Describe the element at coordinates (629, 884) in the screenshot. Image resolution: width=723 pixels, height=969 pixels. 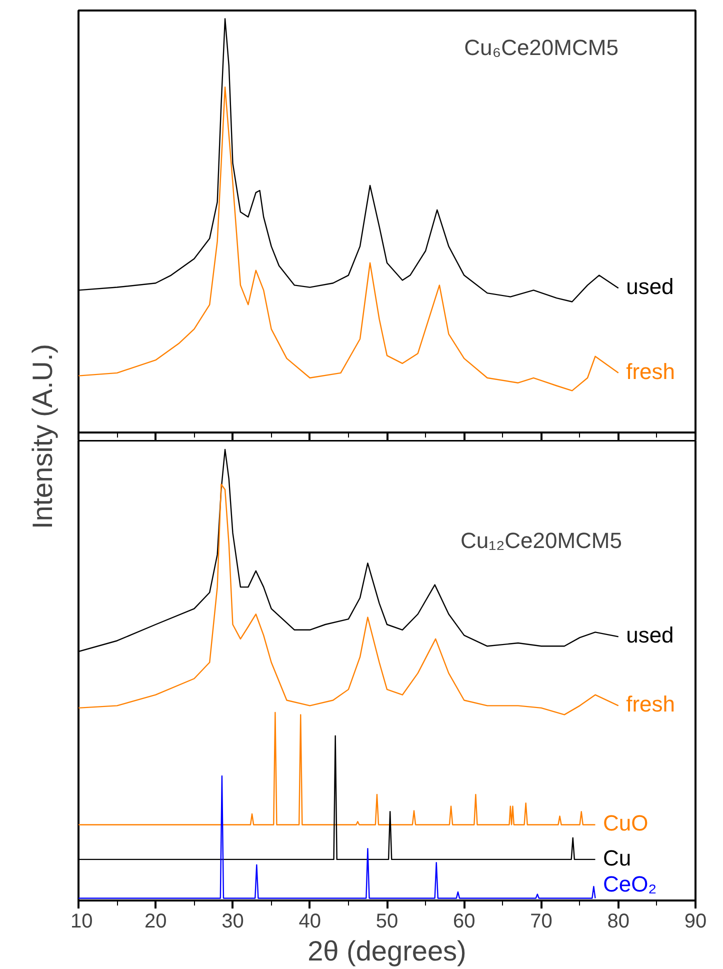
I see `series-label: CeO₂` at that location.